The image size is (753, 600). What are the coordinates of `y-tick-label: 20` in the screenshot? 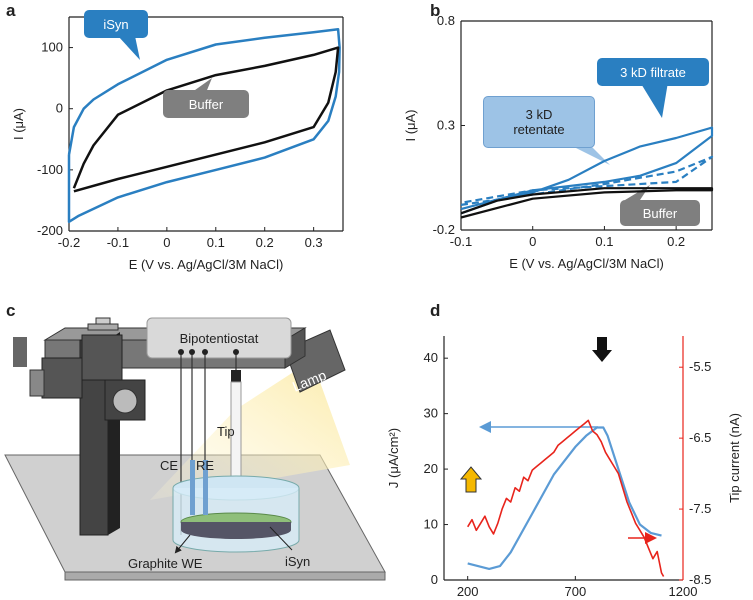 It's located at (431, 468).